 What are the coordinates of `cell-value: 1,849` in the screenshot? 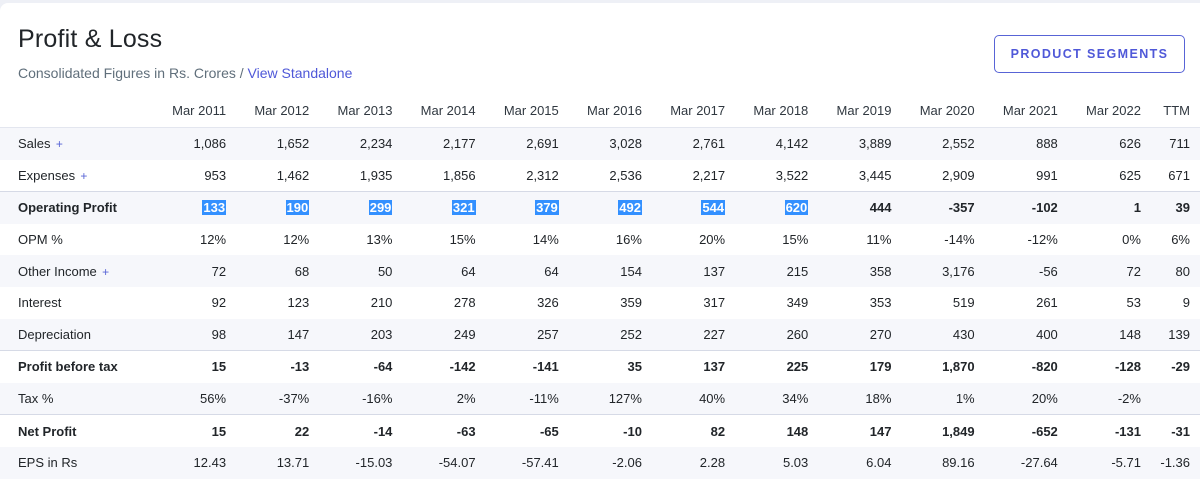 It's located at (958, 431).